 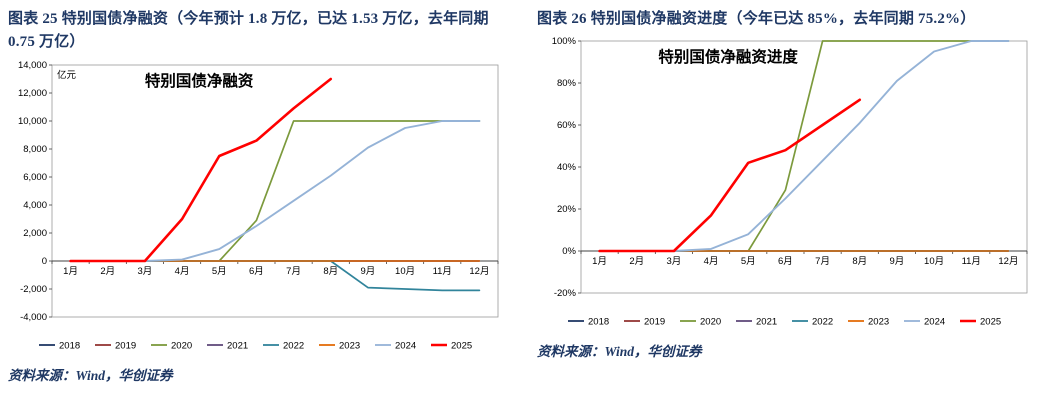 I want to click on y-tick-label: 2,000, so click(x=35, y=233).